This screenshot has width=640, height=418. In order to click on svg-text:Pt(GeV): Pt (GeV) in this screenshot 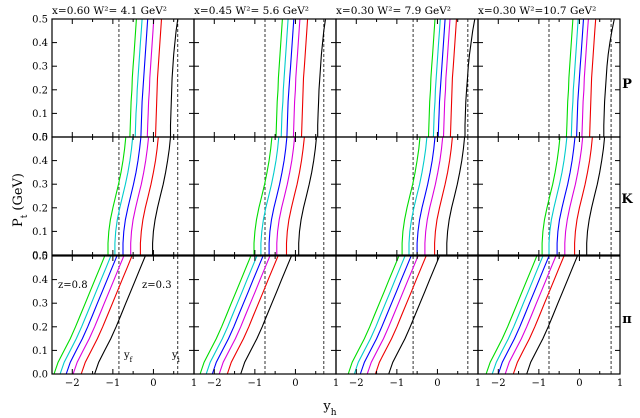, I will do `click(20, 200)`.